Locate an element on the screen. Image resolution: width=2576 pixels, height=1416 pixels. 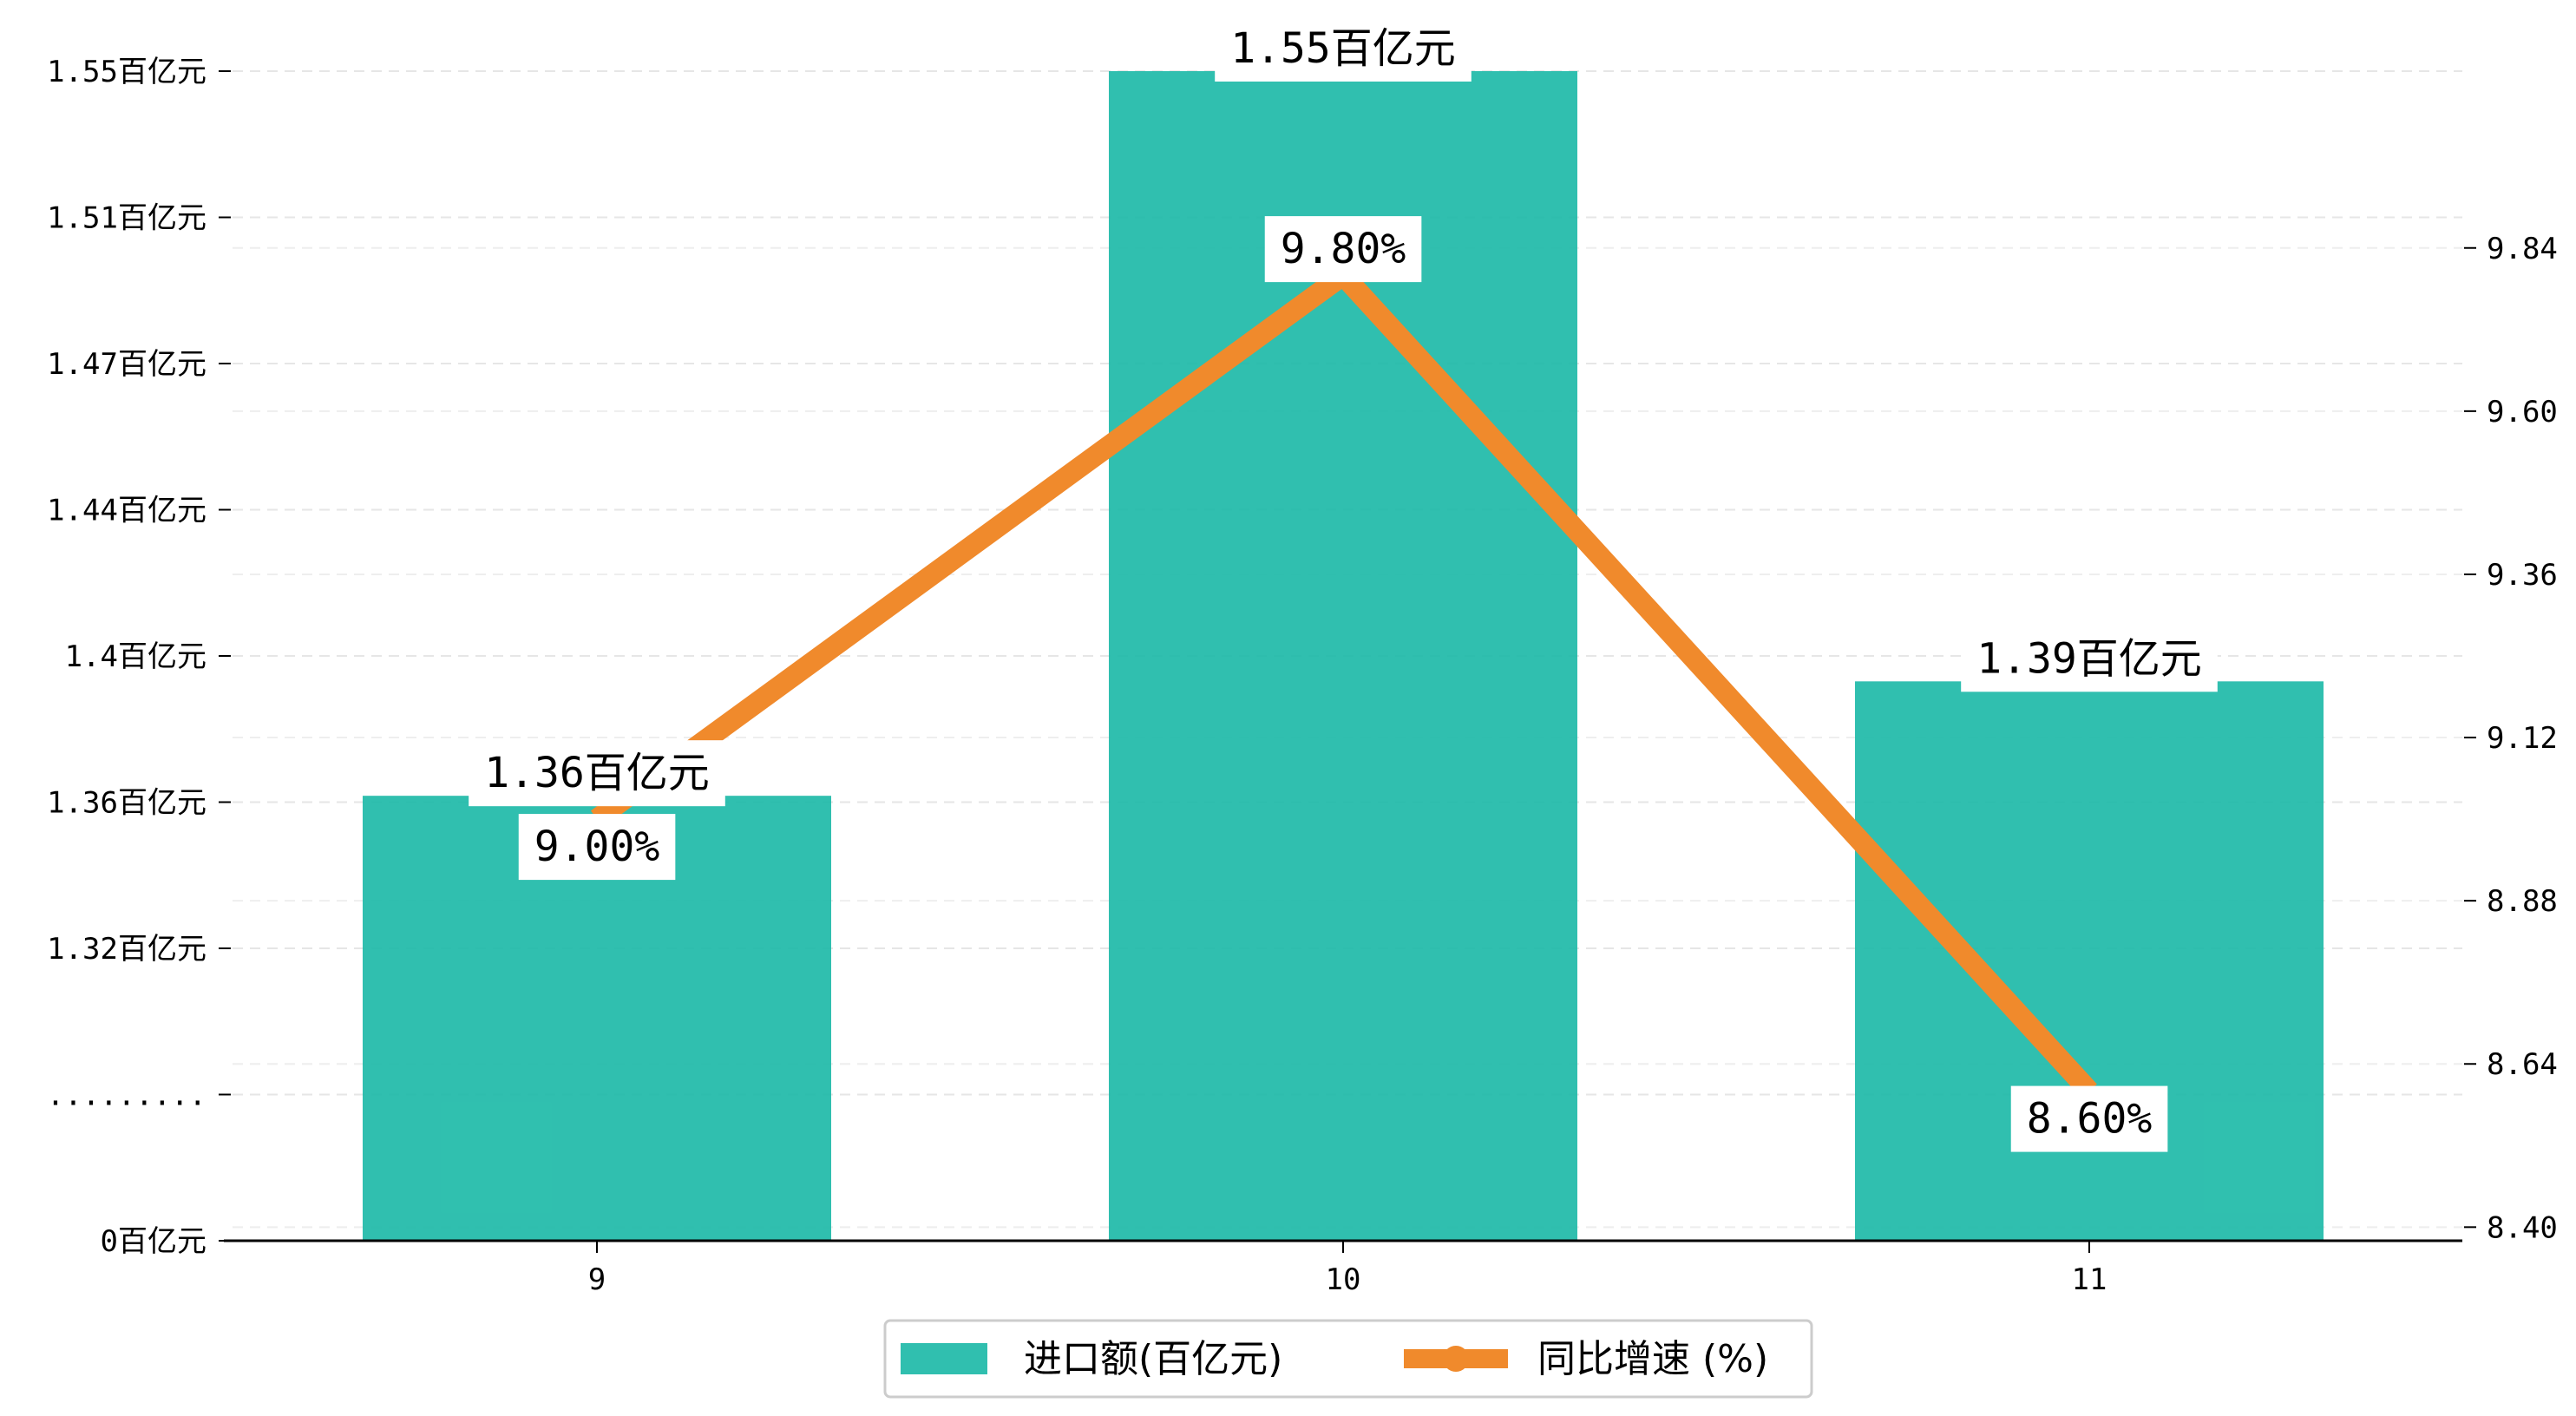
y-left-tick-label: 0百亿元 is located at coordinates (153, 1241).